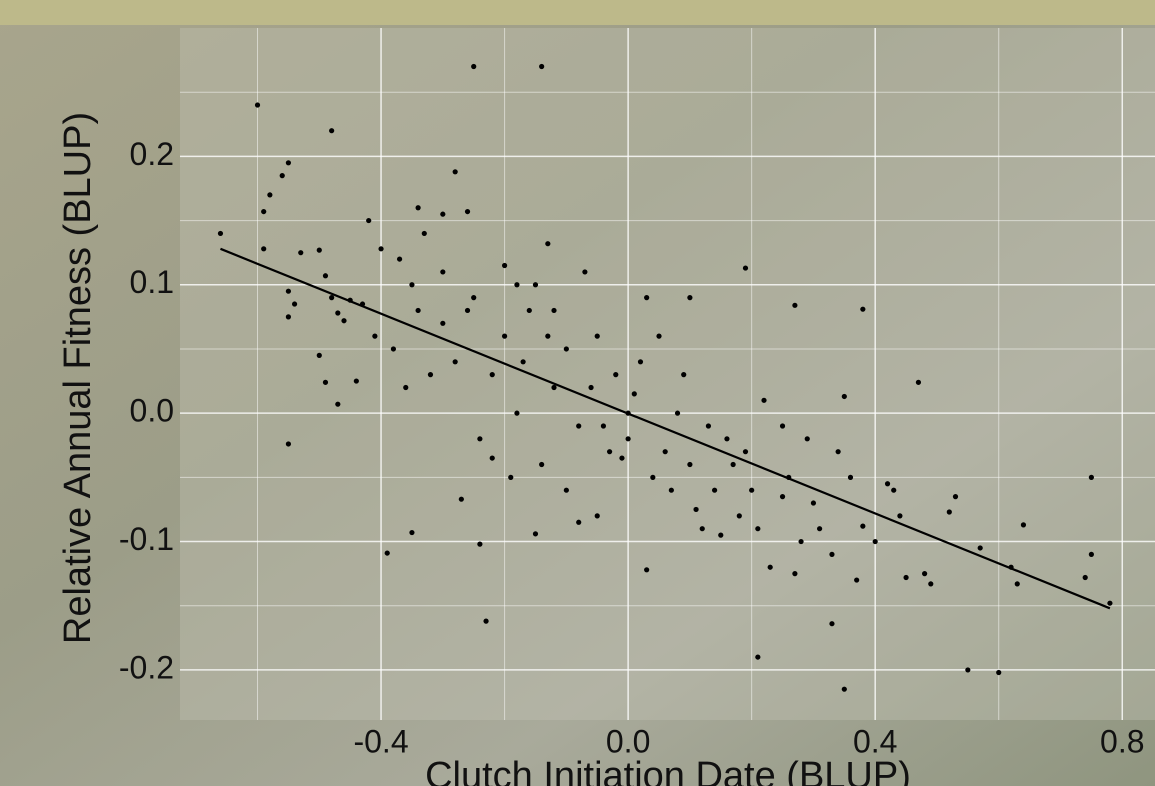 The height and width of the screenshot is (786, 1155). Describe the element at coordinates (1122, 741) in the screenshot. I see `x-tick-label: 0.8` at that location.